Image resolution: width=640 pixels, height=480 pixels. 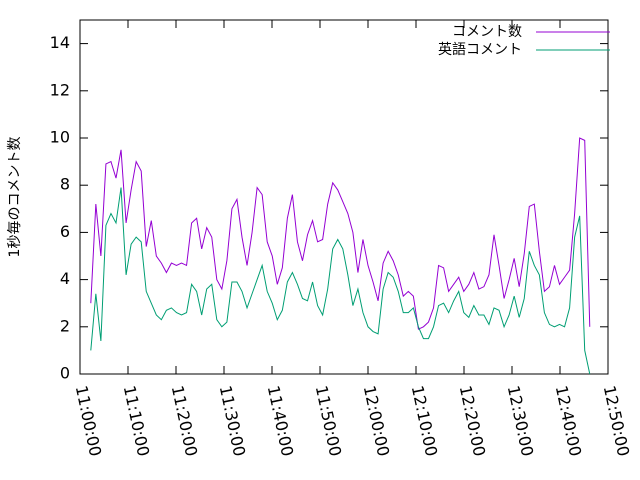 What do you see at coordinates (65, 373) in the screenshot?
I see `y-tick-label: 0` at bounding box center [65, 373].